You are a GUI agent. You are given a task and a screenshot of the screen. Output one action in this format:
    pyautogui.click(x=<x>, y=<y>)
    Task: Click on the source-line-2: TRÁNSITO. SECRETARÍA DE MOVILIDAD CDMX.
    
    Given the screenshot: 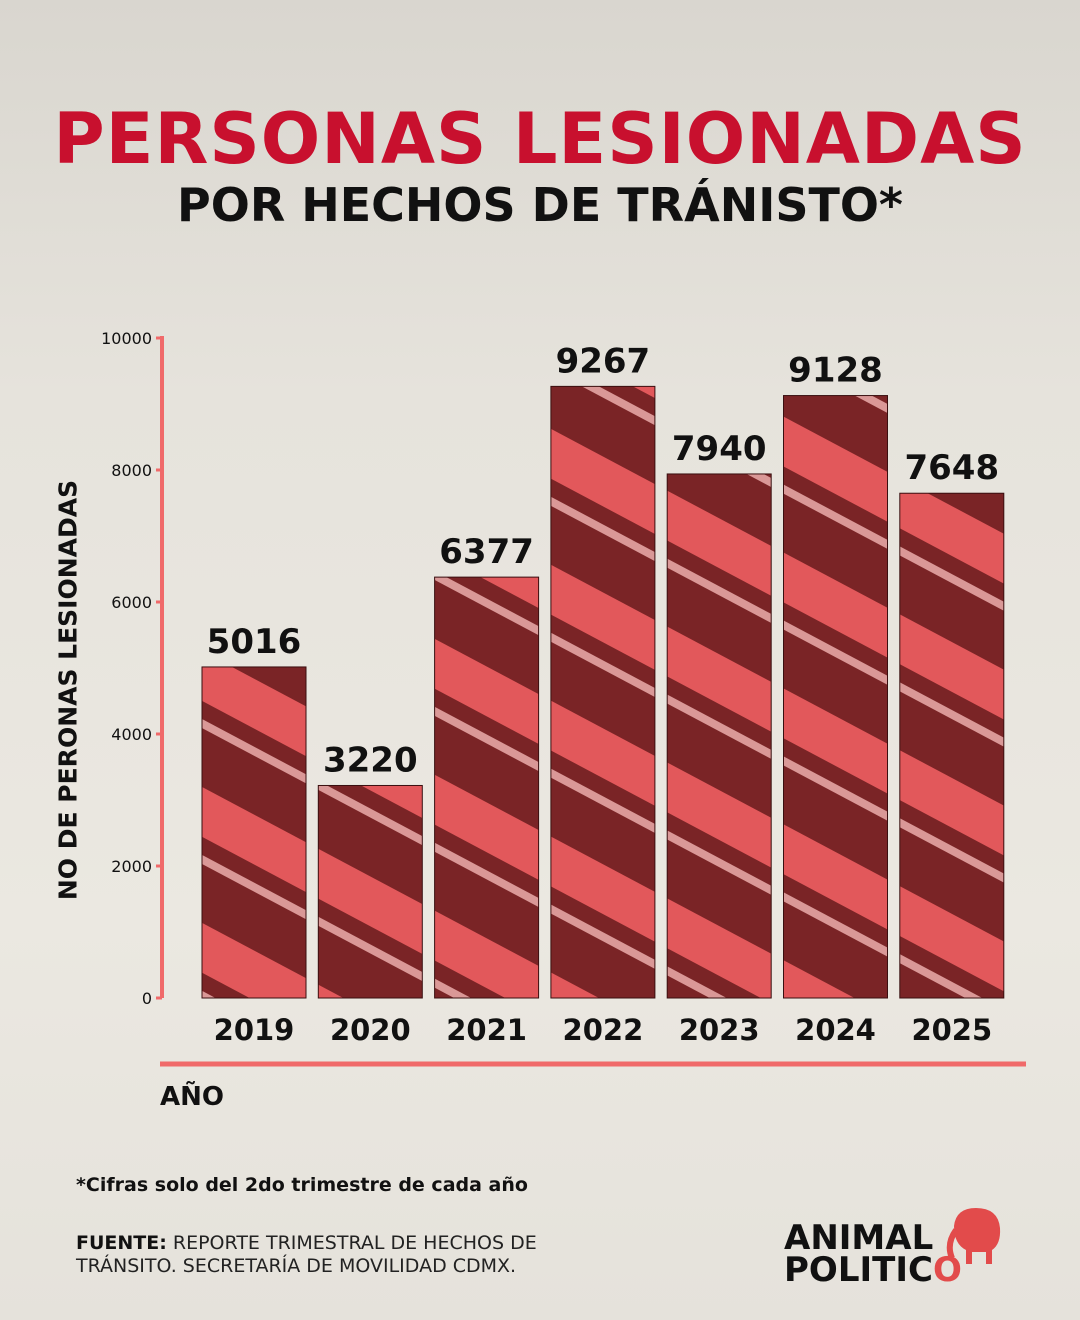 What is the action you would take?
    pyautogui.click(x=296, y=1266)
    